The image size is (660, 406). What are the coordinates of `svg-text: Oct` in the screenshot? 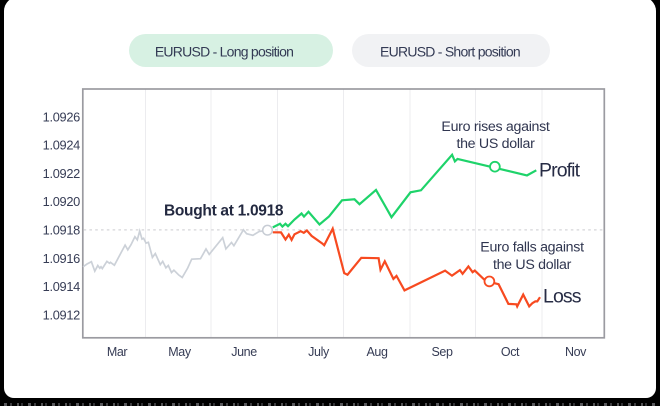 It's located at (510, 352).